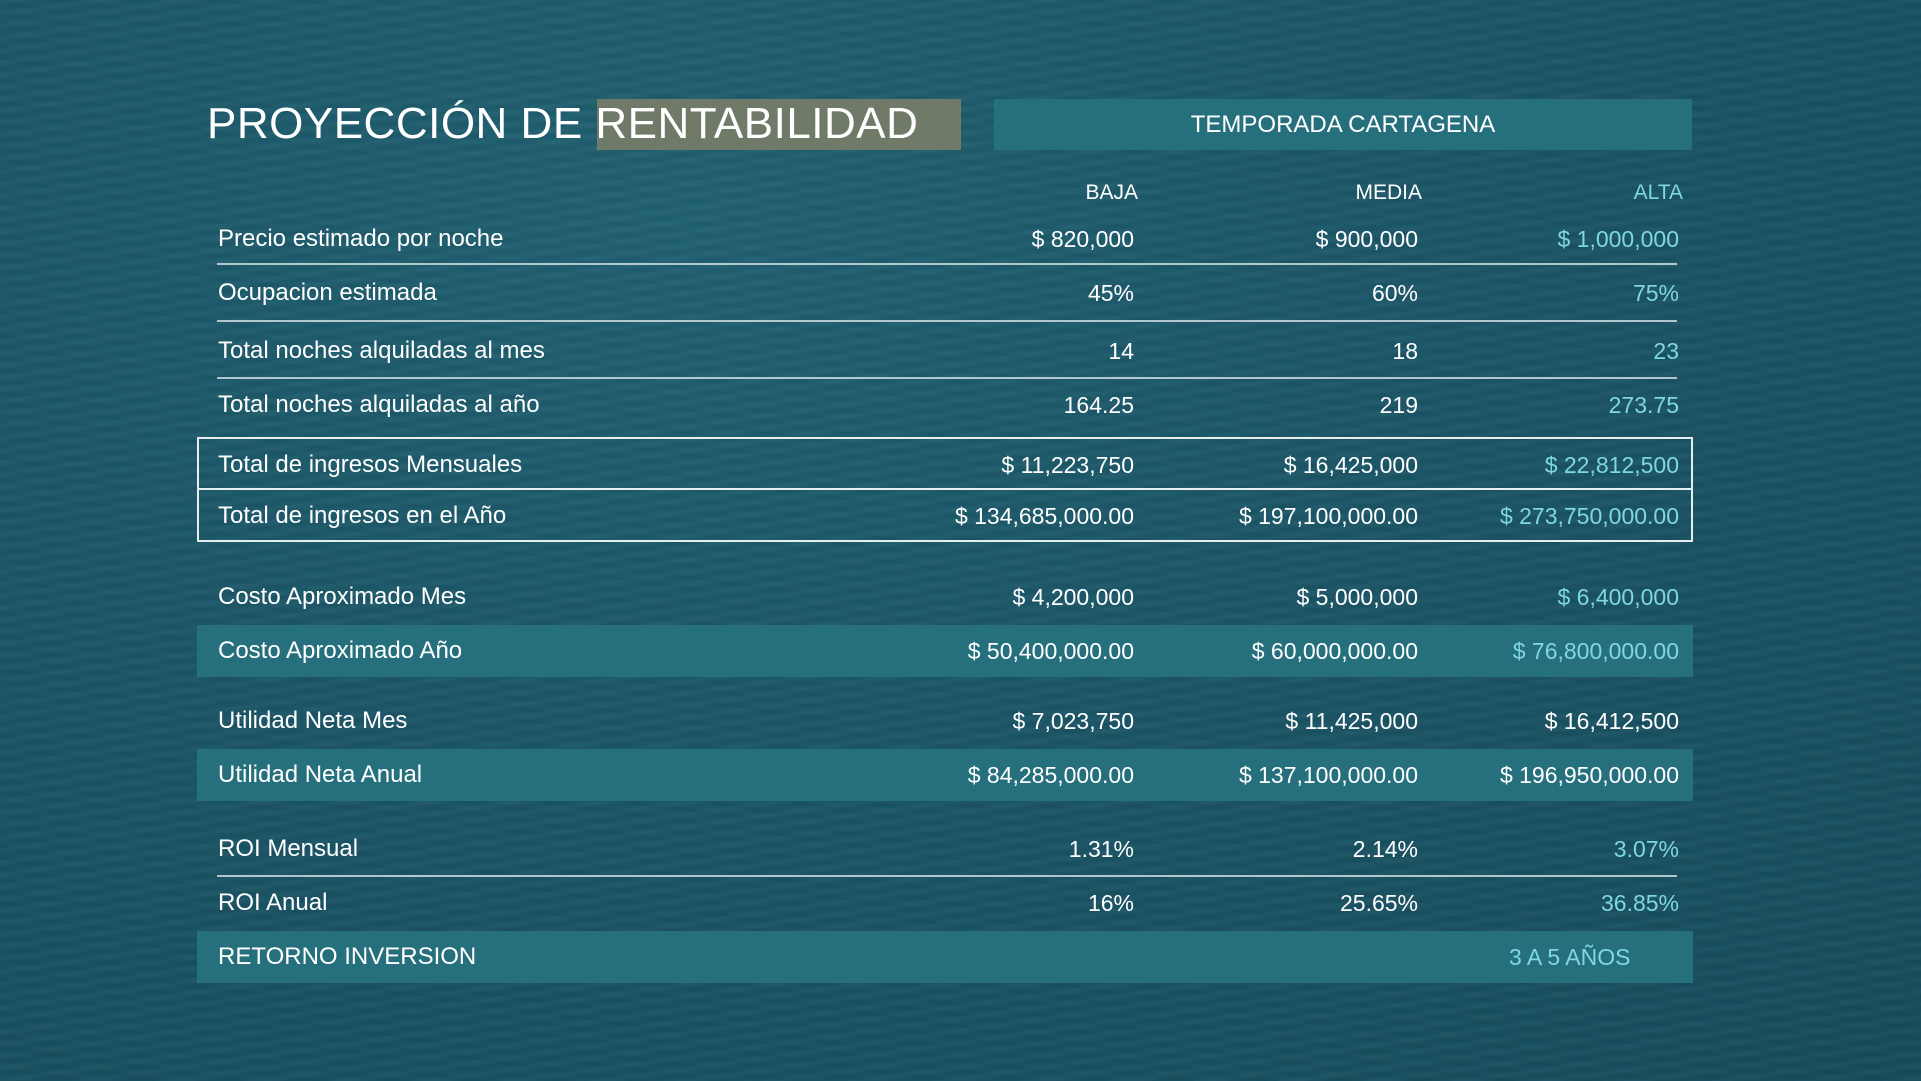 The width and height of the screenshot is (1921, 1081). What do you see at coordinates (1589, 775) in the screenshot?
I see `value-alta: $ 196,950,000.00` at bounding box center [1589, 775].